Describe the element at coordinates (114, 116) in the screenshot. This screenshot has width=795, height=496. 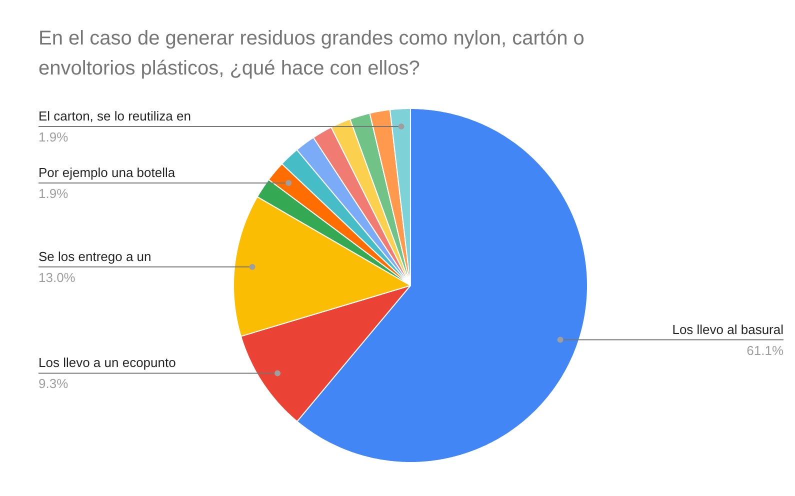
I see `slice-label: El carton, se lo reutiliza en` at that location.